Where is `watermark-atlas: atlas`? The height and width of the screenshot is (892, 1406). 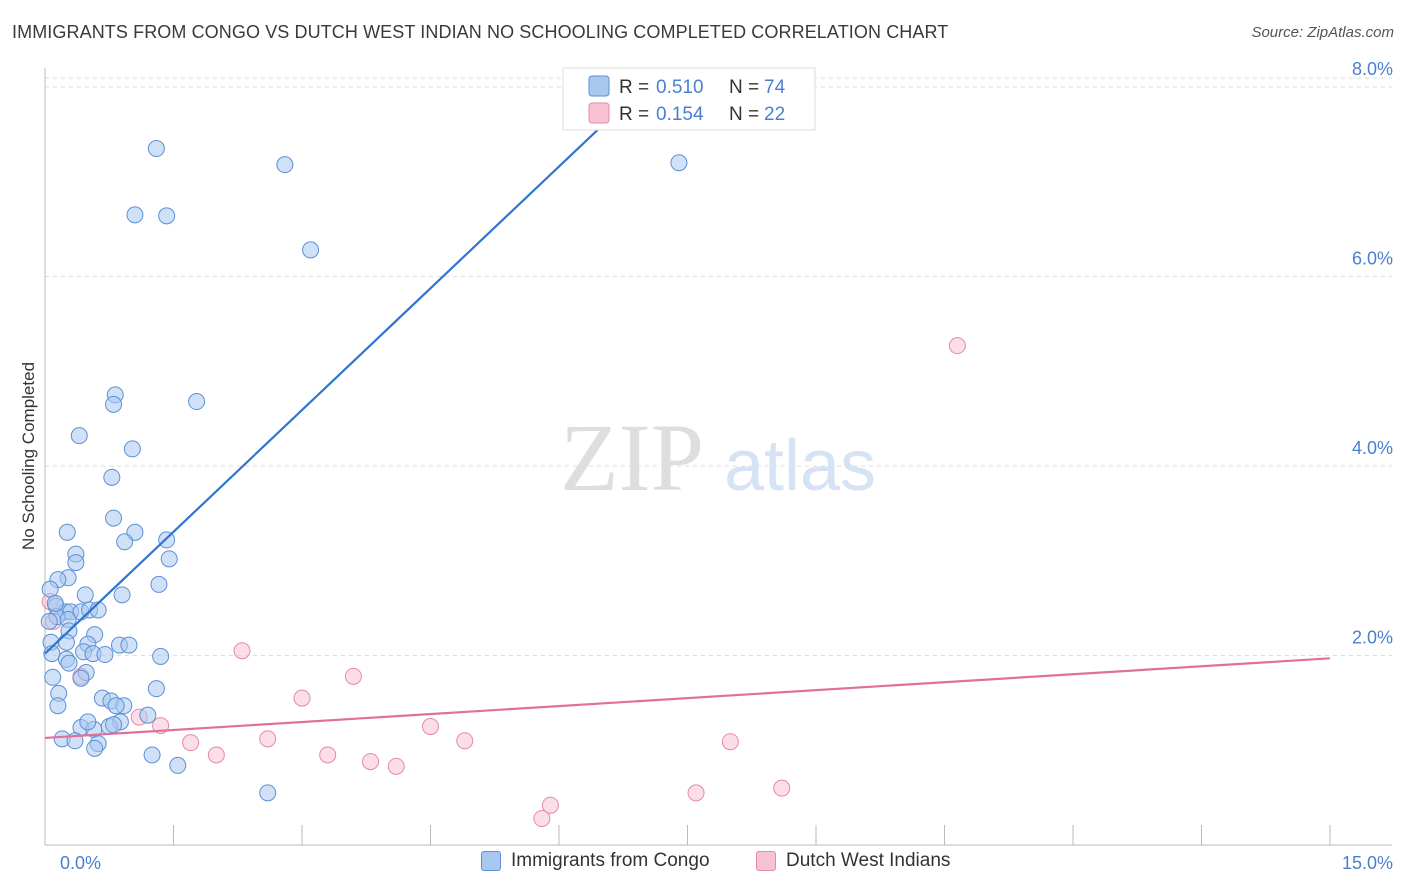 watermark-atlas: atlas is located at coordinates (800, 466).